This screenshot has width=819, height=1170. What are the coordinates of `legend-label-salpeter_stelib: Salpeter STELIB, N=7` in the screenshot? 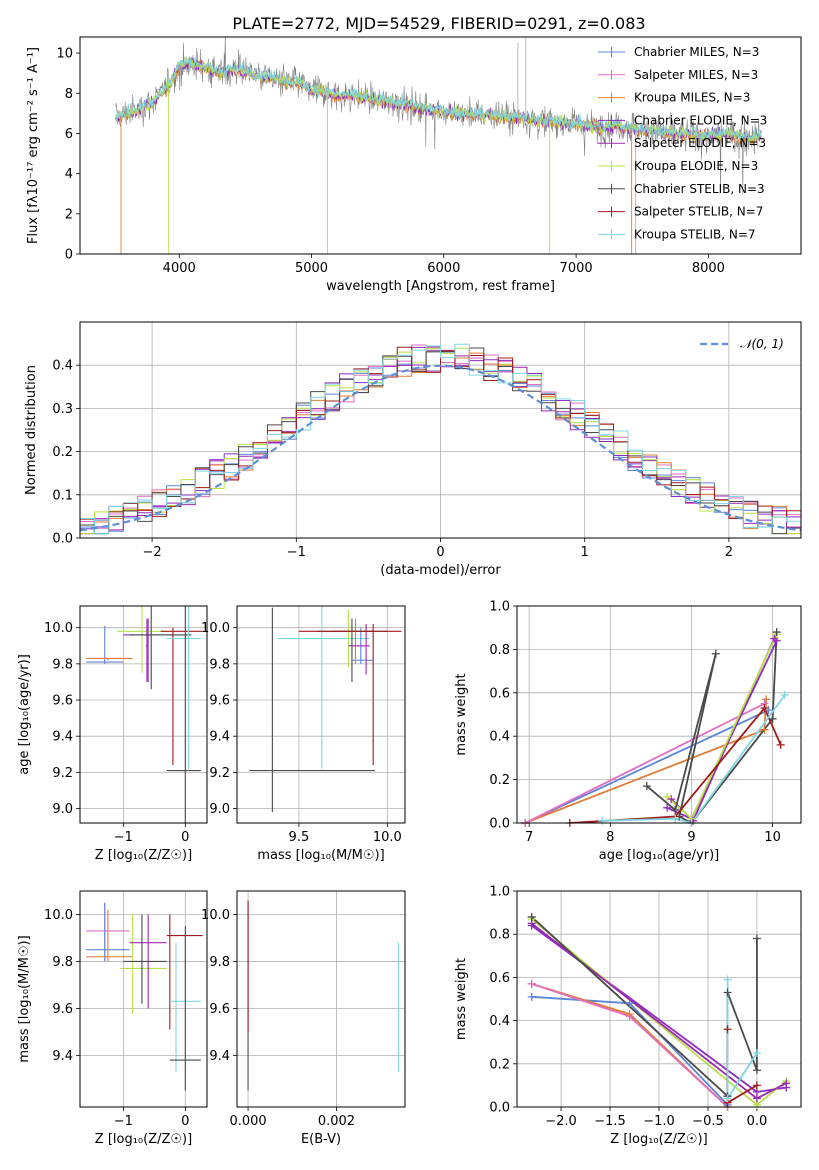 It's located at (698, 212).